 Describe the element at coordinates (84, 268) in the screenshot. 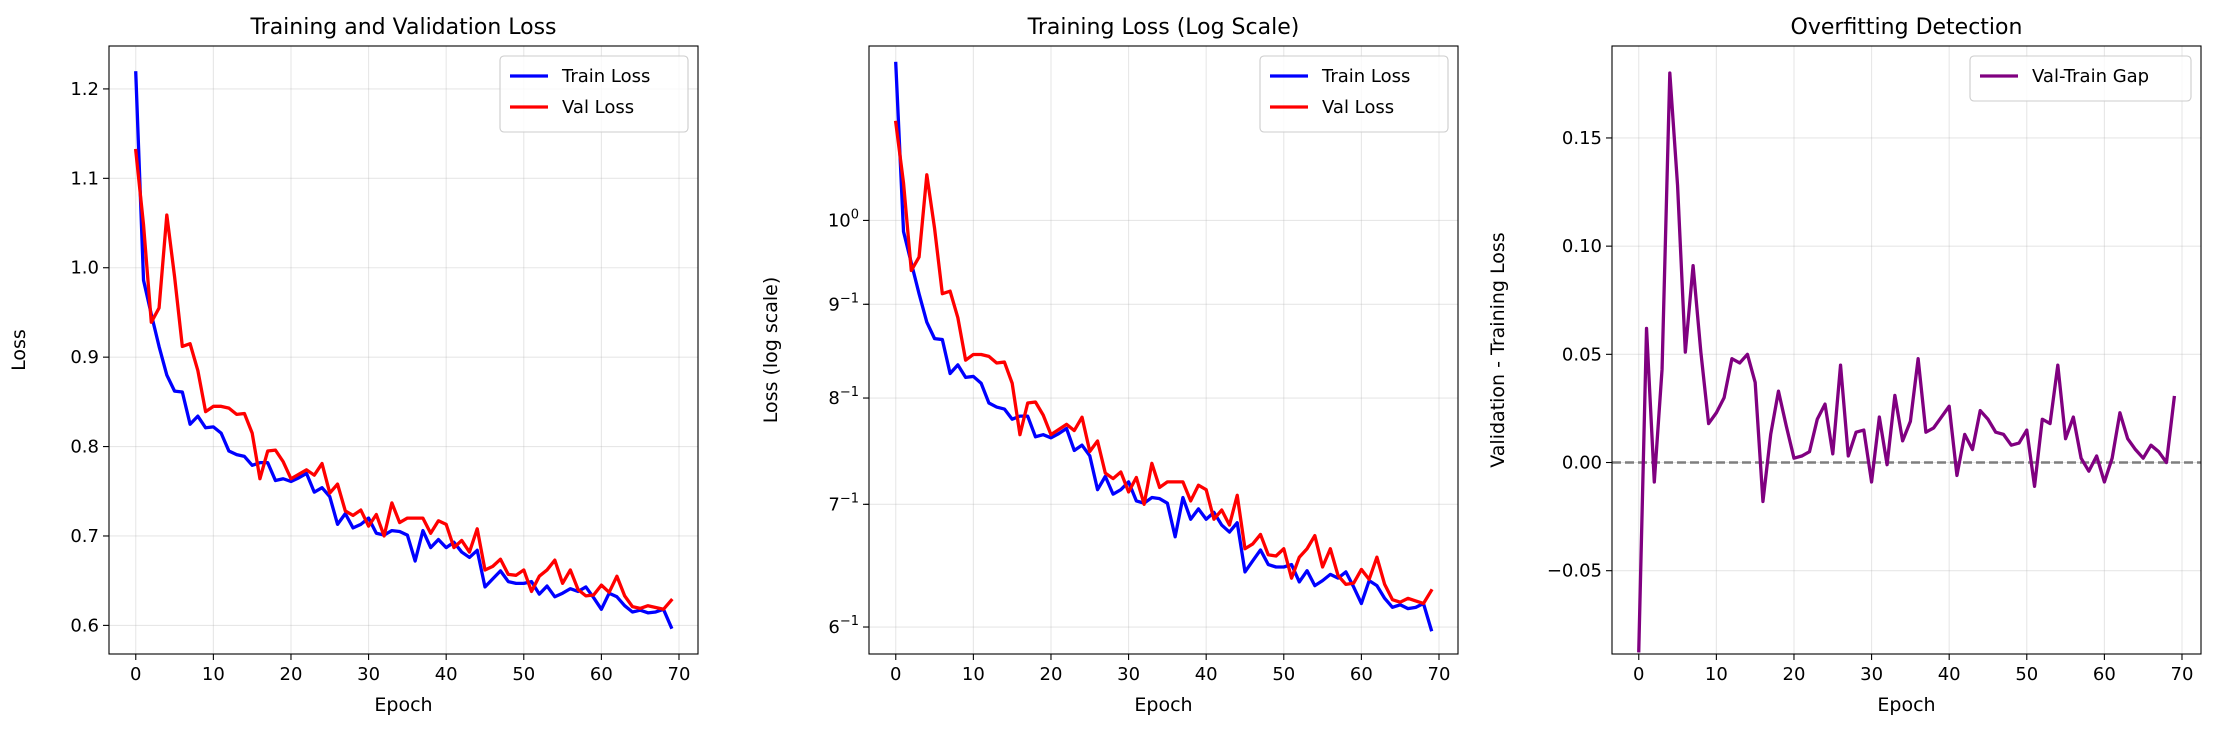

I see `y-tick-label: 1.0` at that location.